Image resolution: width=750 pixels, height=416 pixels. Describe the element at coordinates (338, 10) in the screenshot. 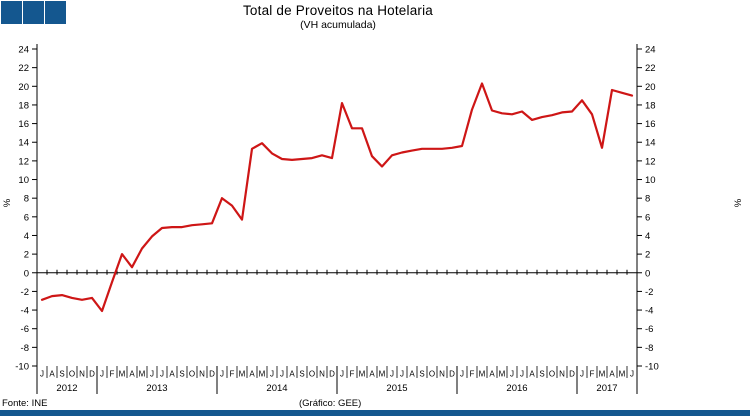

I see `chart-title: Total de Proveitos na Hotelaria` at that location.